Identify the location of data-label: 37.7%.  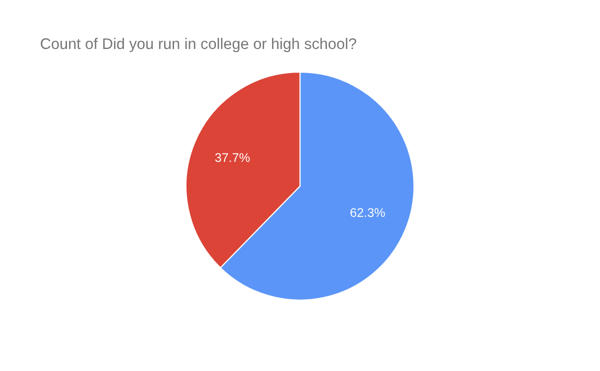
(232, 157).